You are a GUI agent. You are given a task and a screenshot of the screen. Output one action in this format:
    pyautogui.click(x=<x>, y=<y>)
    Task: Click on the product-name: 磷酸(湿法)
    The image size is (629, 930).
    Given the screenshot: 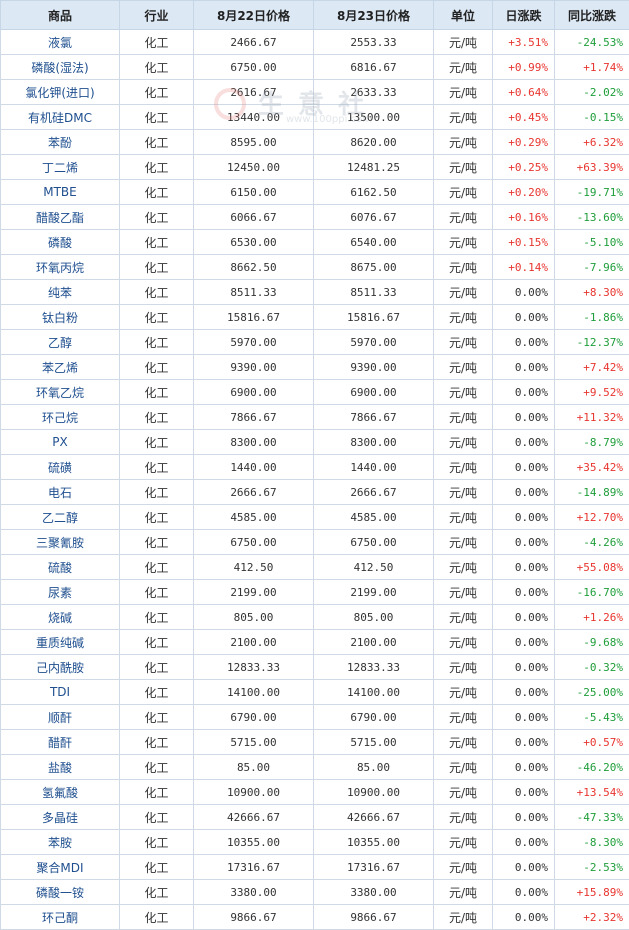 What is the action you would take?
    pyautogui.click(x=60, y=67)
    